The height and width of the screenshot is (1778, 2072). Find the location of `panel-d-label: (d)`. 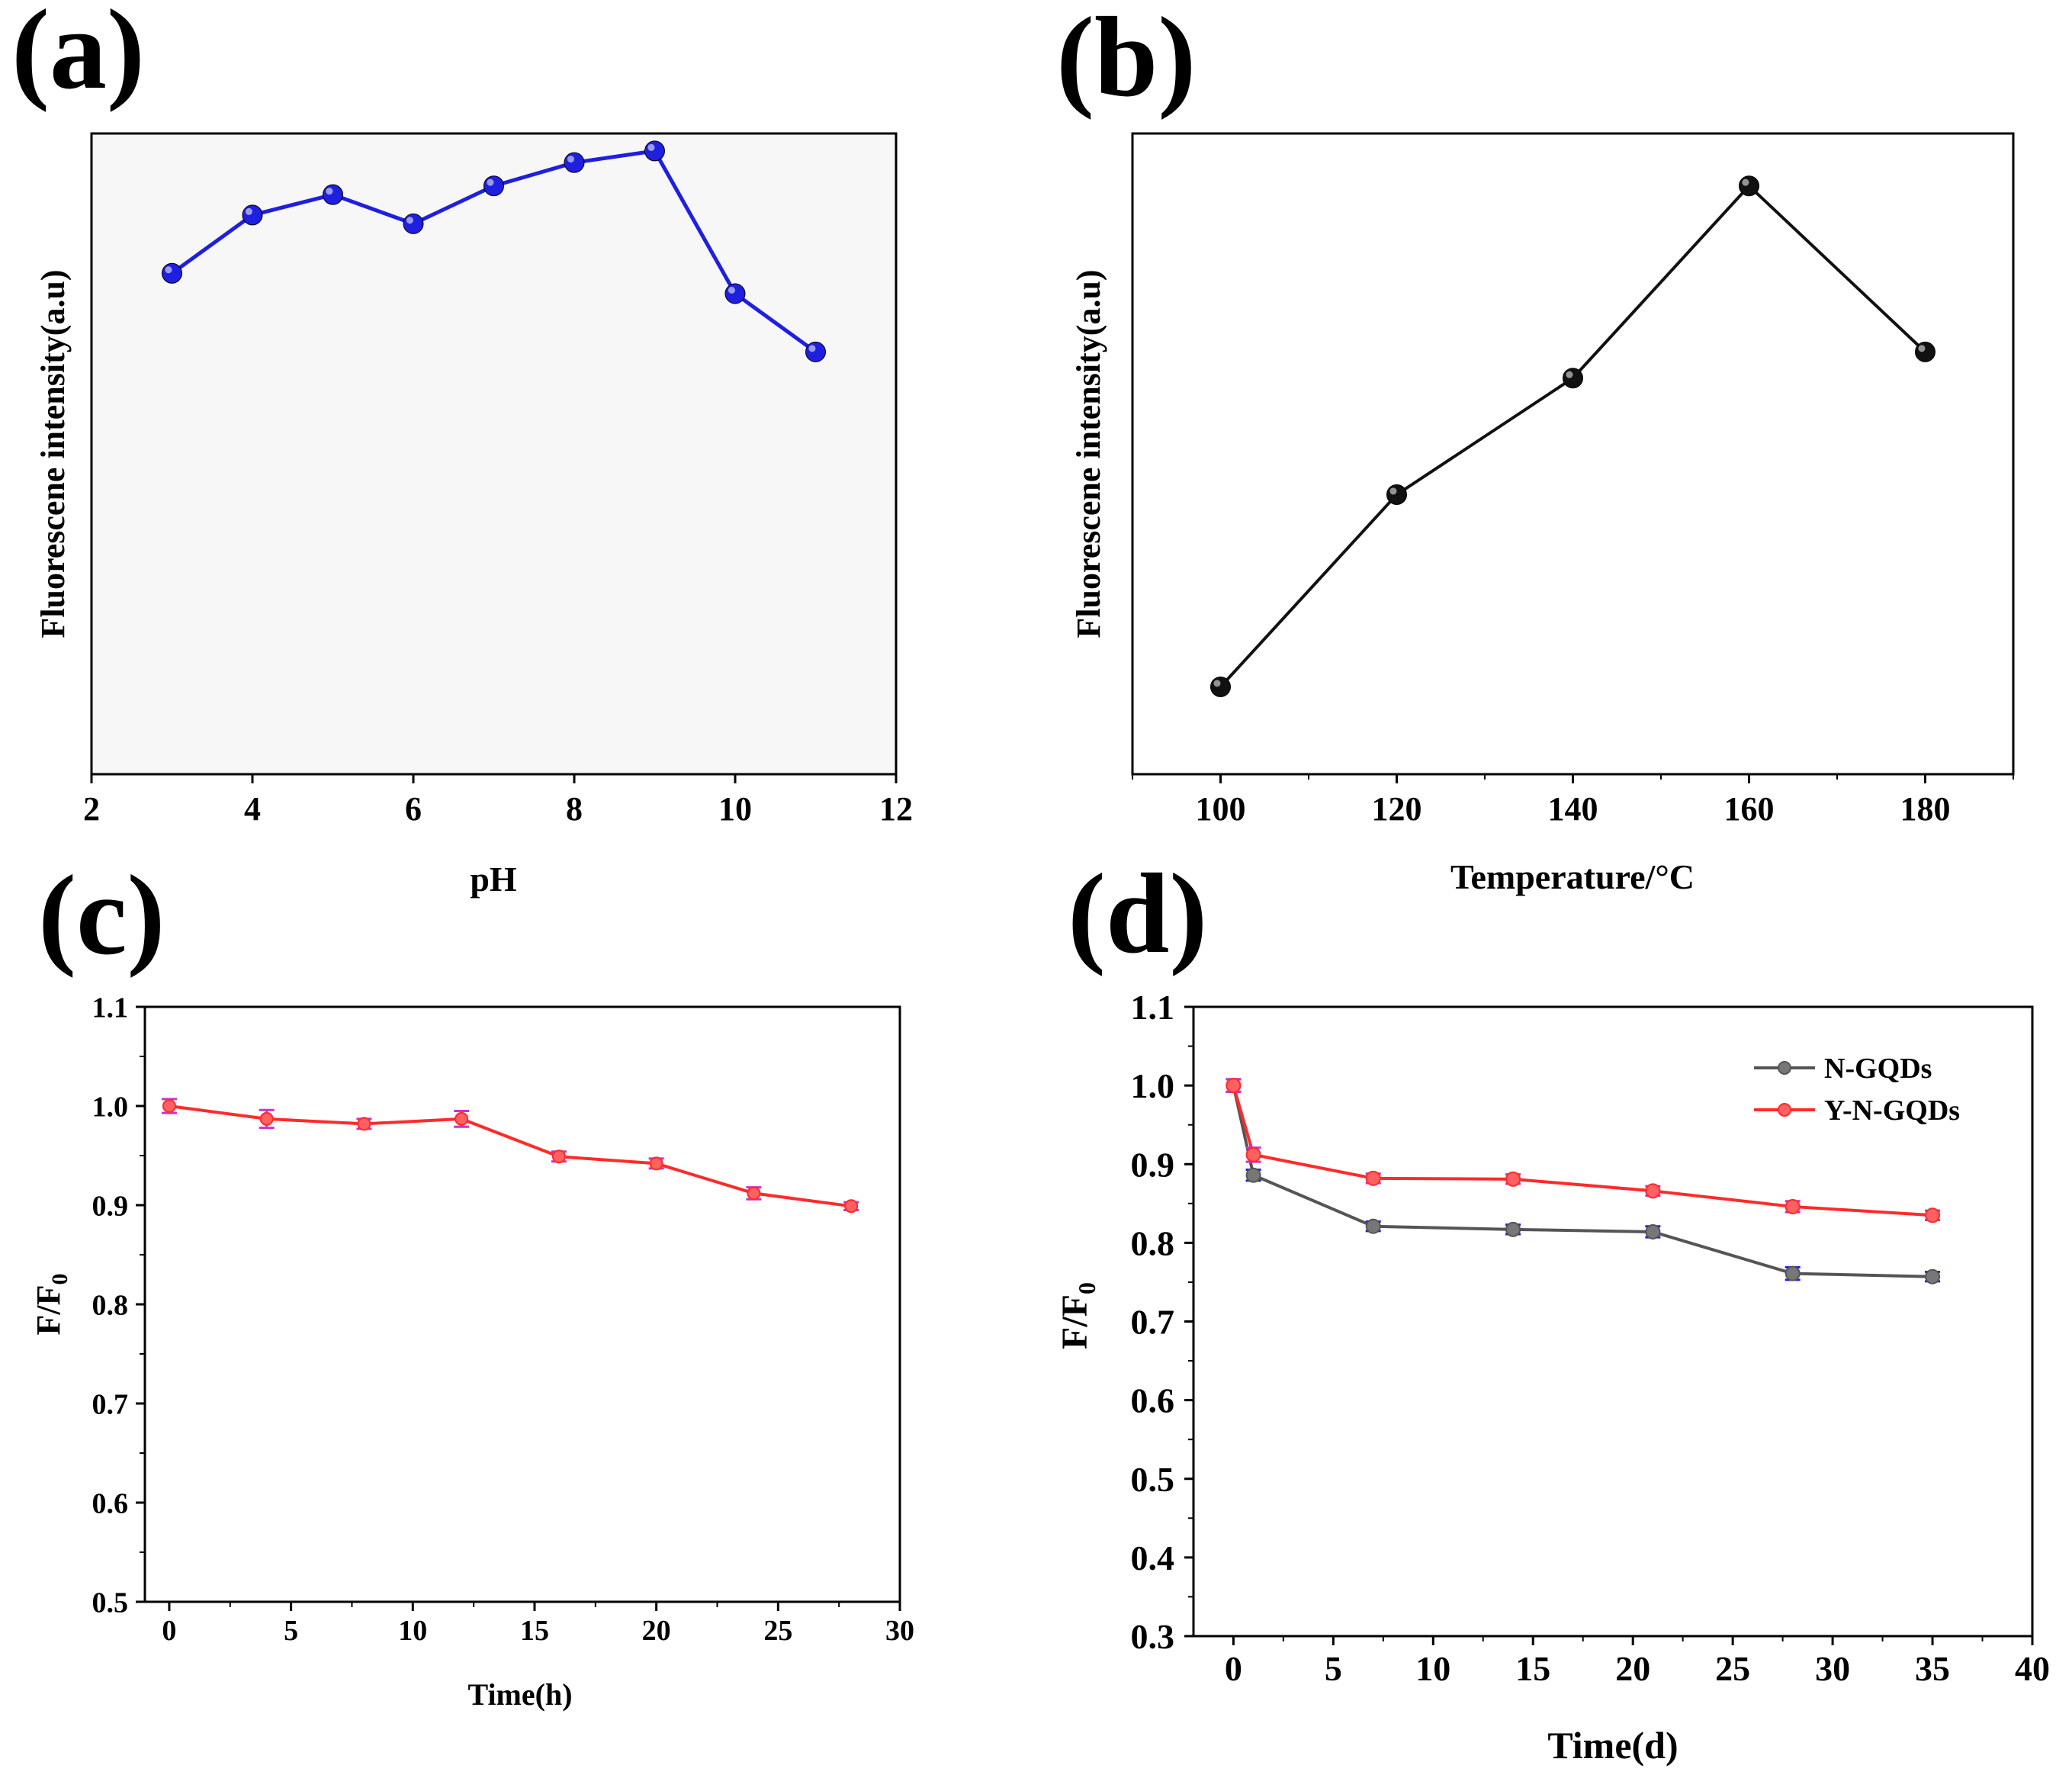

panel-d-label: (d) is located at coordinates (1137, 913).